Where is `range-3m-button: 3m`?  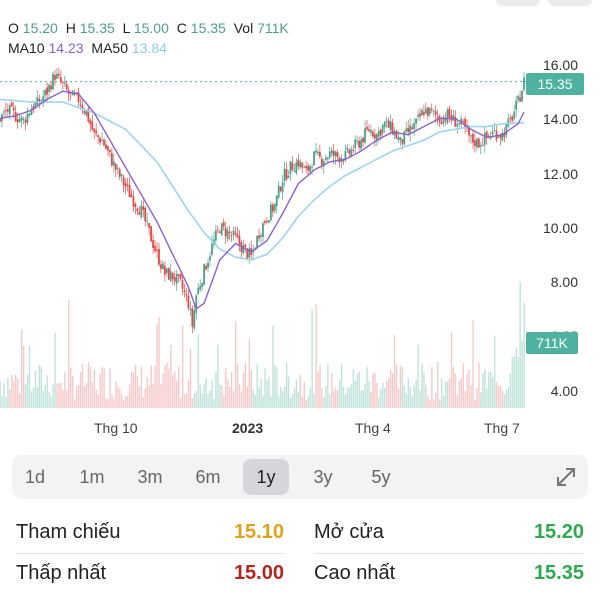
range-3m-button: 3m is located at coordinates (150, 477).